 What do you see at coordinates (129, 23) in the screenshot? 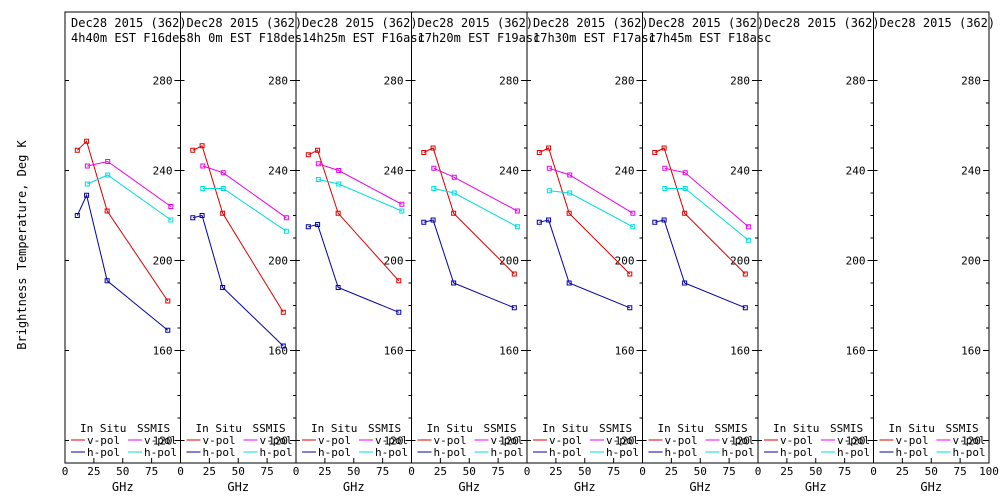
I see `panel-title: Dec28 2015 (362)` at bounding box center [129, 23].